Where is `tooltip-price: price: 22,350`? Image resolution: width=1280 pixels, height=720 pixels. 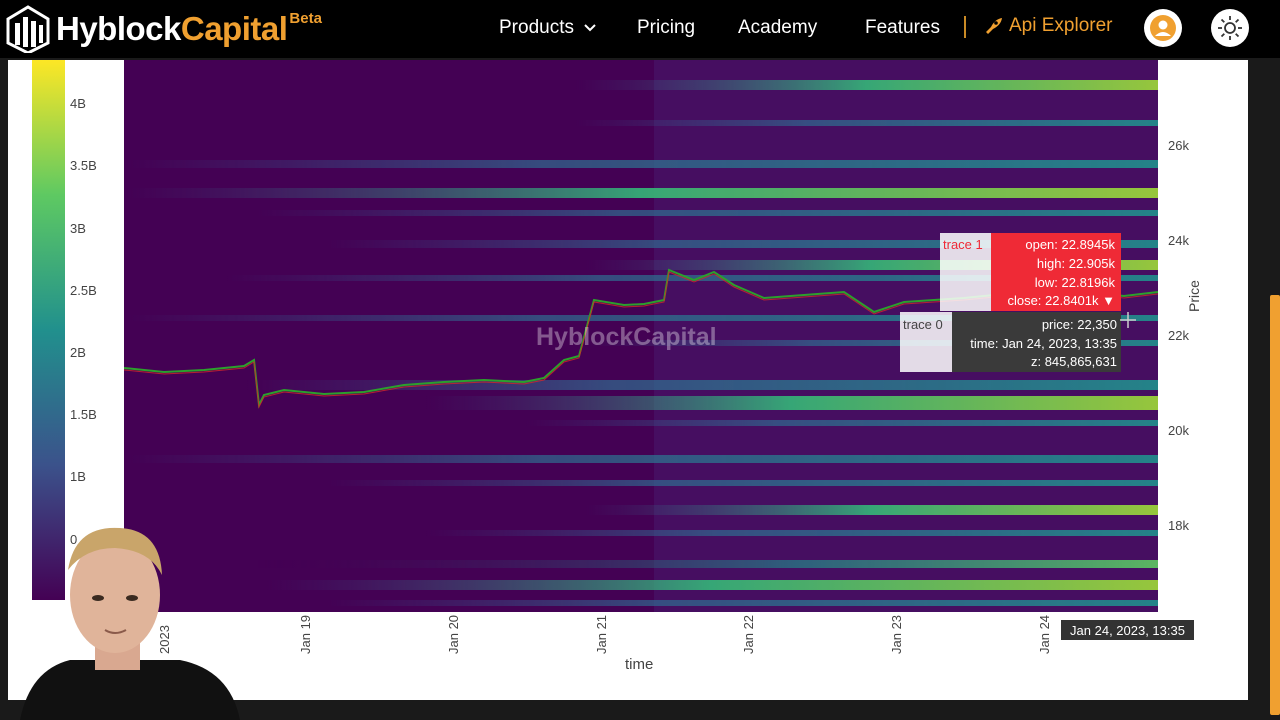
tooltip-price: price: 22,350 is located at coordinates (1079, 324).